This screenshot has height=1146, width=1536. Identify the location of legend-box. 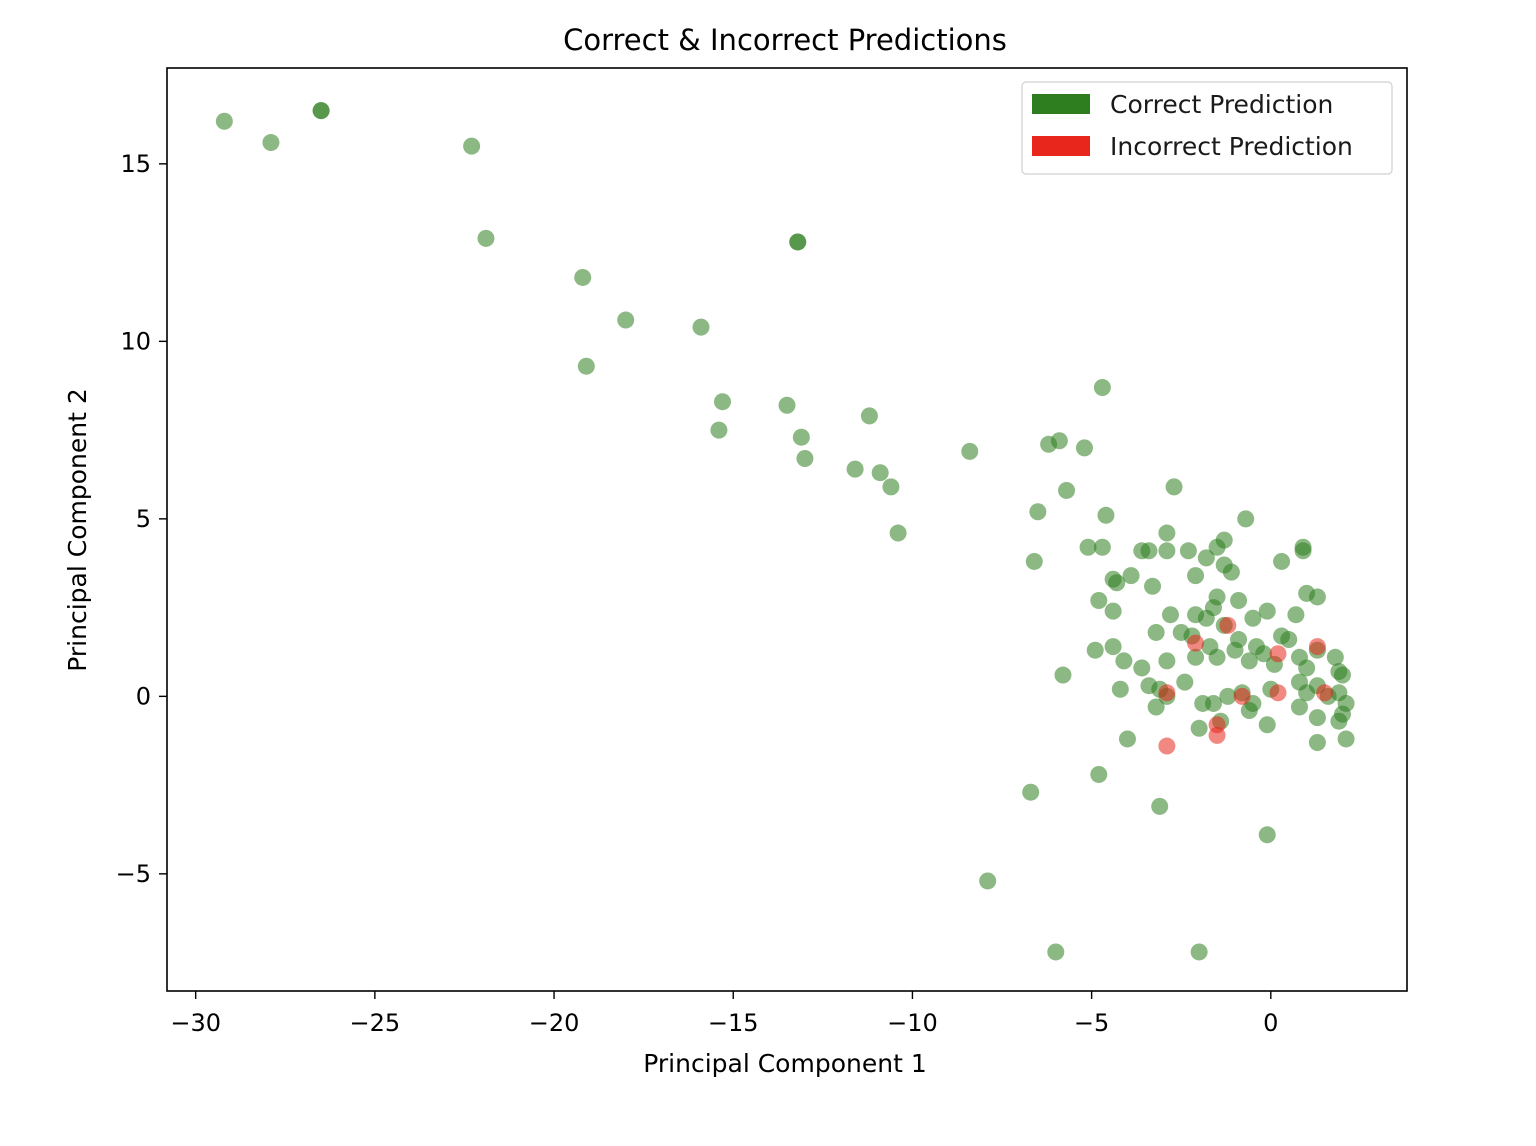
(1207, 128).